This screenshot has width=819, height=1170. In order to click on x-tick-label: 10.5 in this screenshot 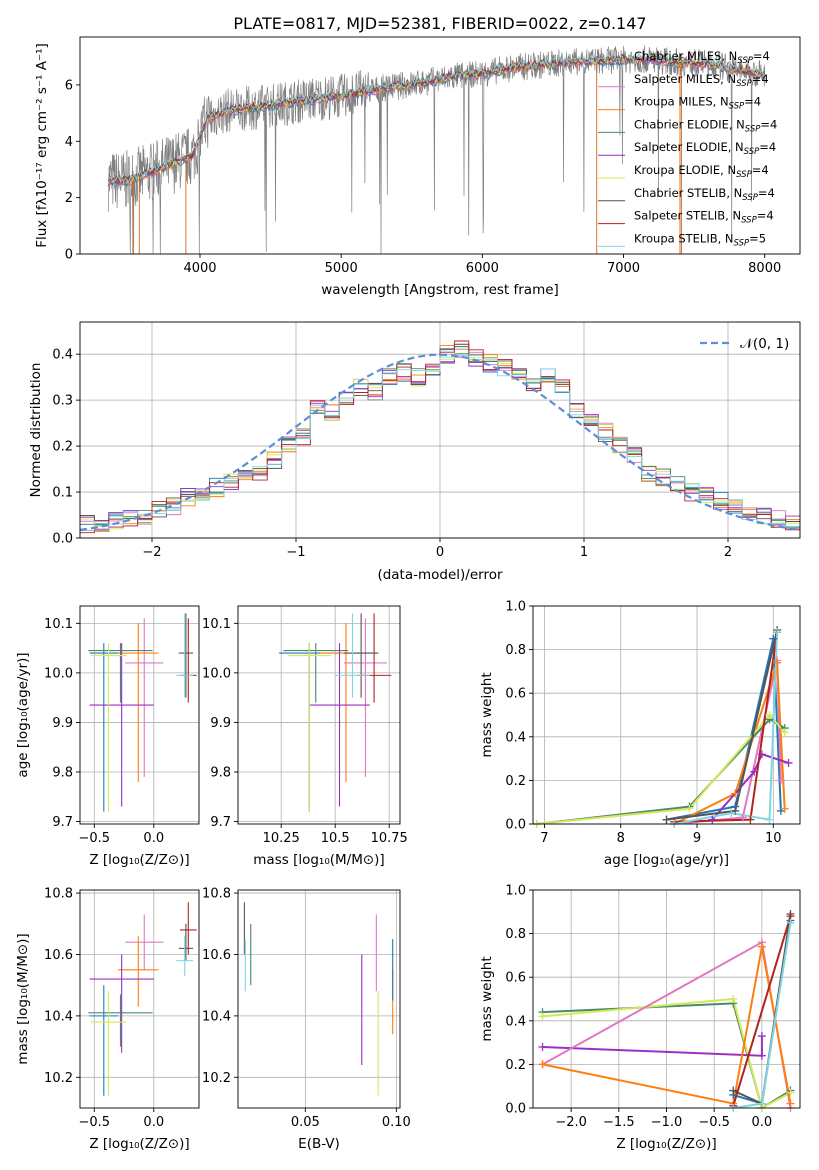, I will do `click(335, 838)`.